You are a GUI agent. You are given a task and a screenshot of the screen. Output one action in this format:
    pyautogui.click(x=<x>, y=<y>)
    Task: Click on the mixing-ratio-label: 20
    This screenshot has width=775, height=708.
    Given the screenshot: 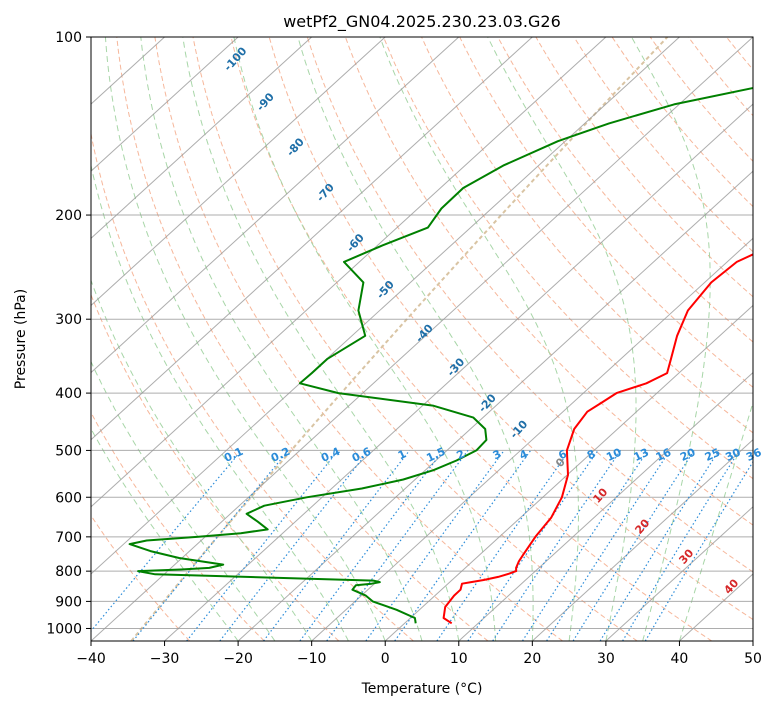 What is the action you would take?
    pyautogui.click(x=688, y=455)
    